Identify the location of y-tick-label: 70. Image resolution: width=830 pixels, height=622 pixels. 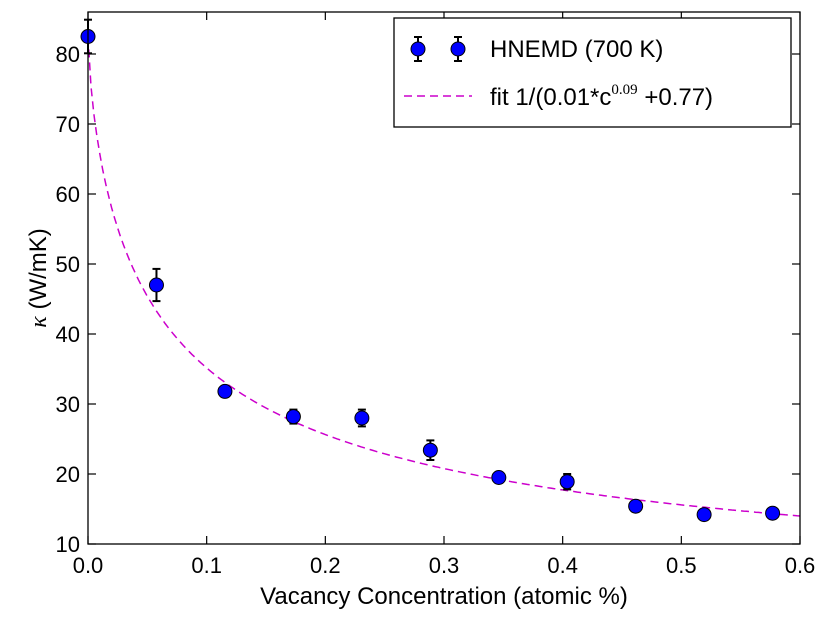
(68, 124).